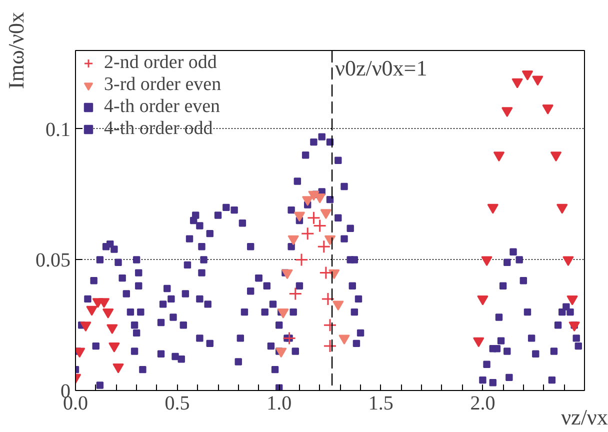 The image size is (608, 432). Describe the element at coordinates (162, 107) in the screenshot. I see `legend-label: 4-th order even` at that location.